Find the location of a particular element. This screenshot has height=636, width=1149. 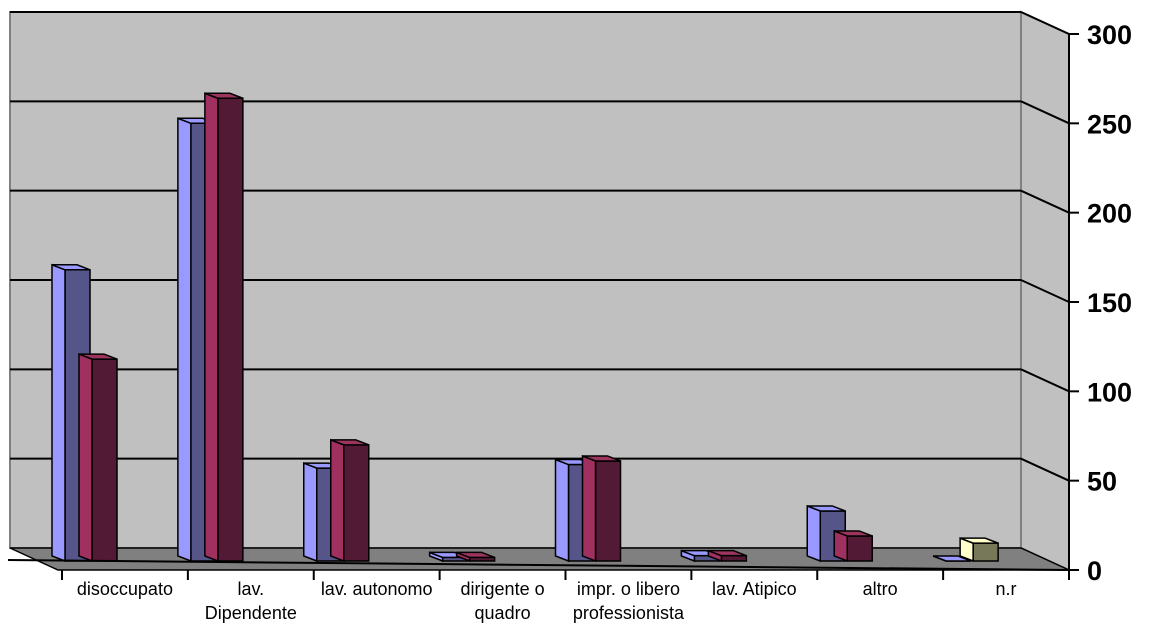

x-tick-label: lav. Atipico is located at coordinates (754, 589).